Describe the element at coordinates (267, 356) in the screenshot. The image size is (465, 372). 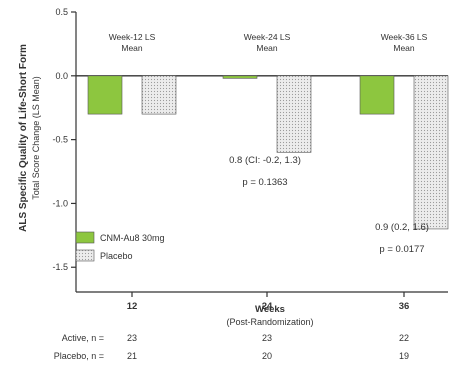
I see `n-cell: 20` at that location.